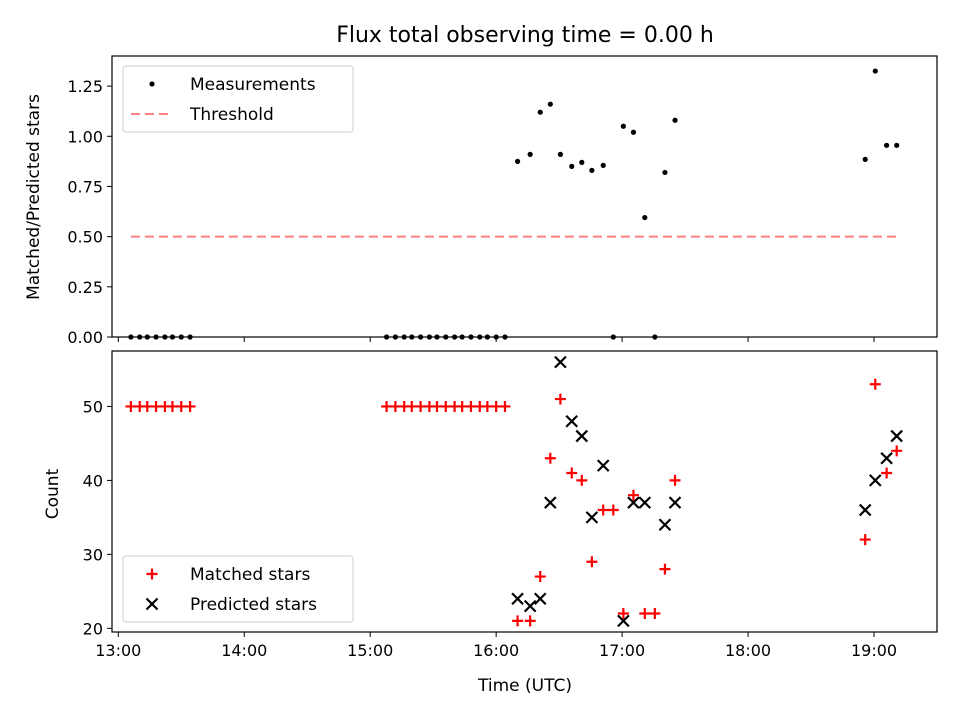 The image size is (960, 720). I want to click on bottom-y-axis-label: Count, so click(53, 493).